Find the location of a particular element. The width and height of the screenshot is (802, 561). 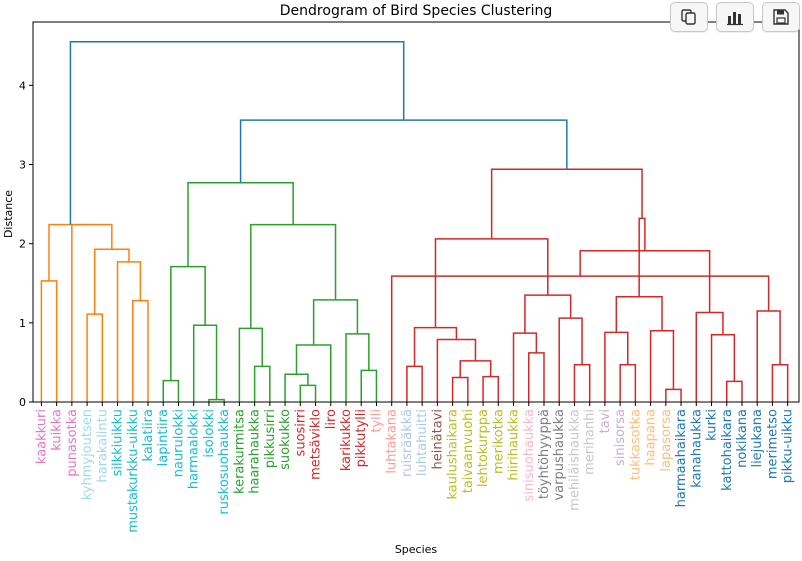

chart-title: Dendrogram of Bird Species Clustering is located at coordinates (416, 11).